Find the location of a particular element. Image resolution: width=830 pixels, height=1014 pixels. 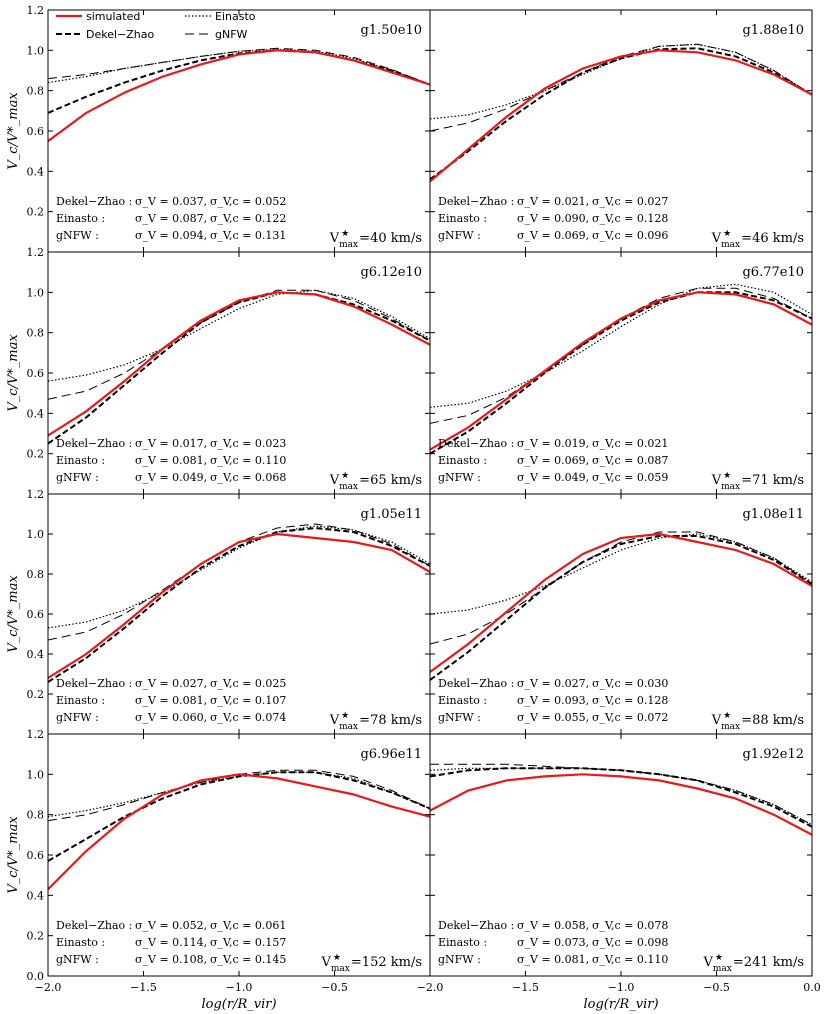

sigma-v-value: σ_V = 0.058, is located at coordinates (553, 925).